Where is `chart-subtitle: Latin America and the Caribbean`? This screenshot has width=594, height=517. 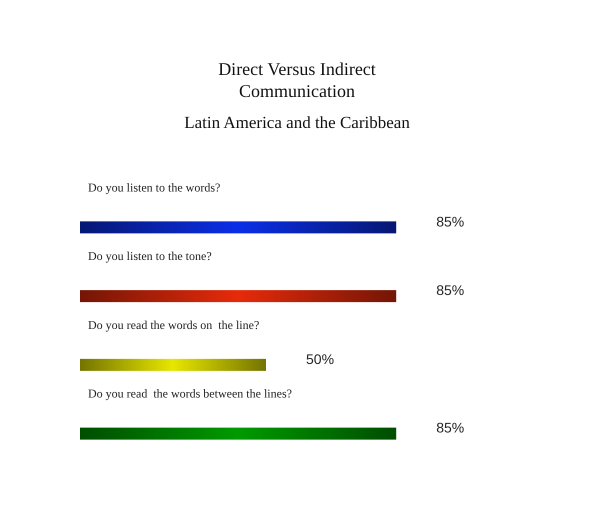
chart-subtitle: Latin America and the Caribbean is located at coordinates (297, 122).